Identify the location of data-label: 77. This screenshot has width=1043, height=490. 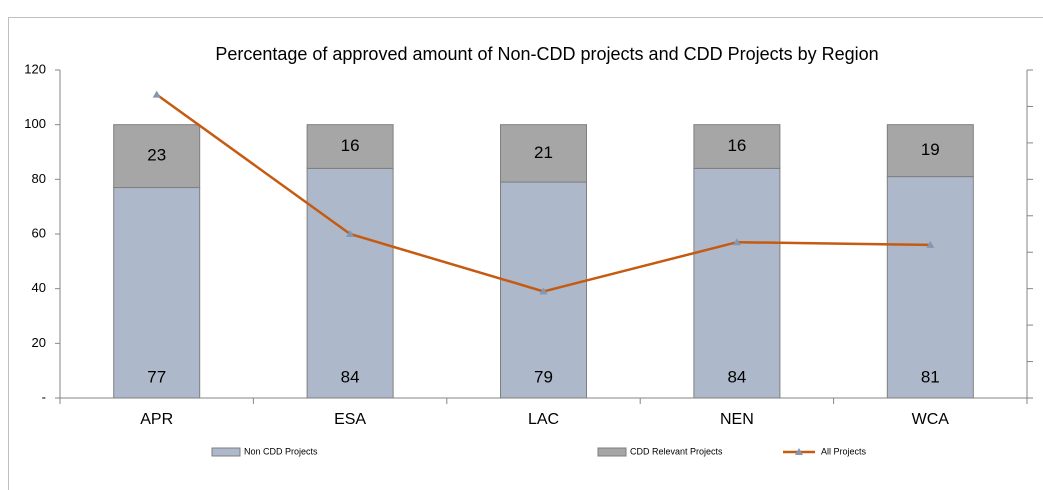
(156, 376).